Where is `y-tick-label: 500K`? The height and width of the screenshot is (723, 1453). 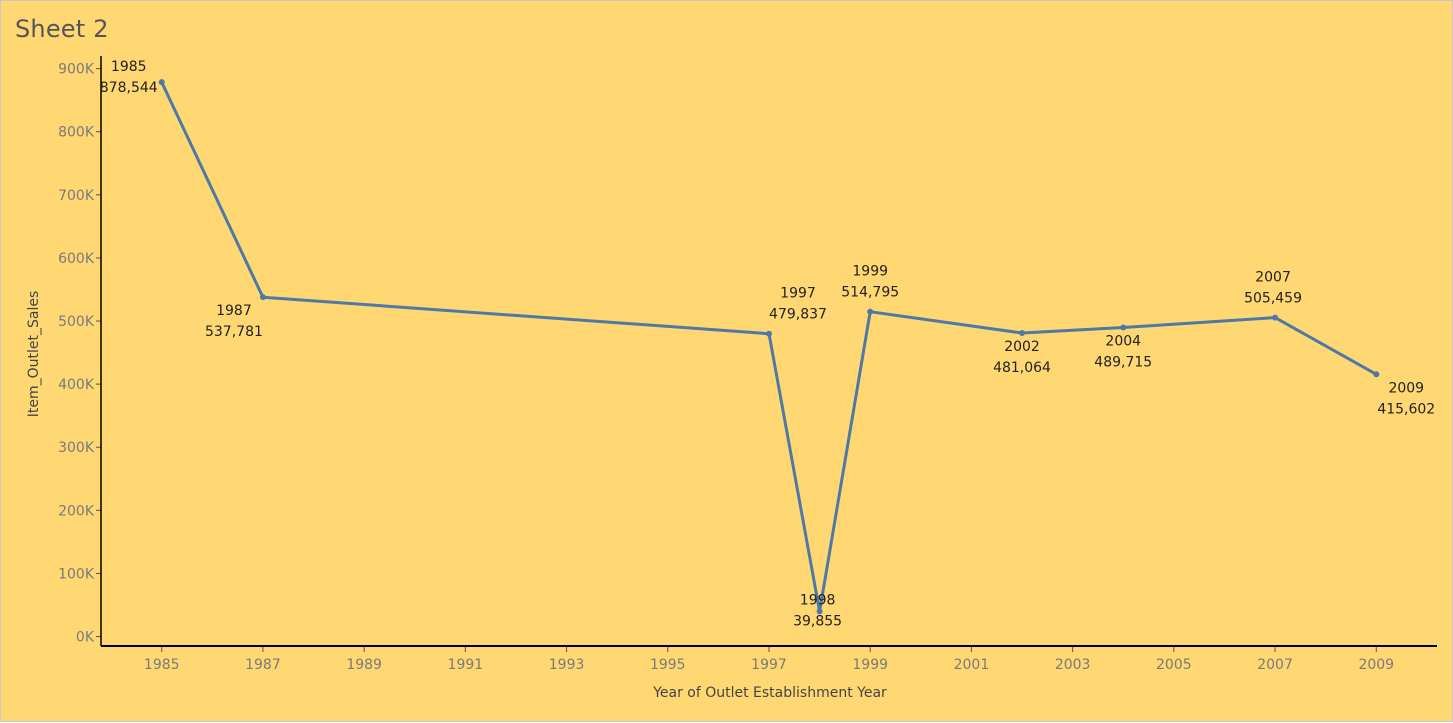 y-tick-label: 500K is located at coordinates (76, 322).